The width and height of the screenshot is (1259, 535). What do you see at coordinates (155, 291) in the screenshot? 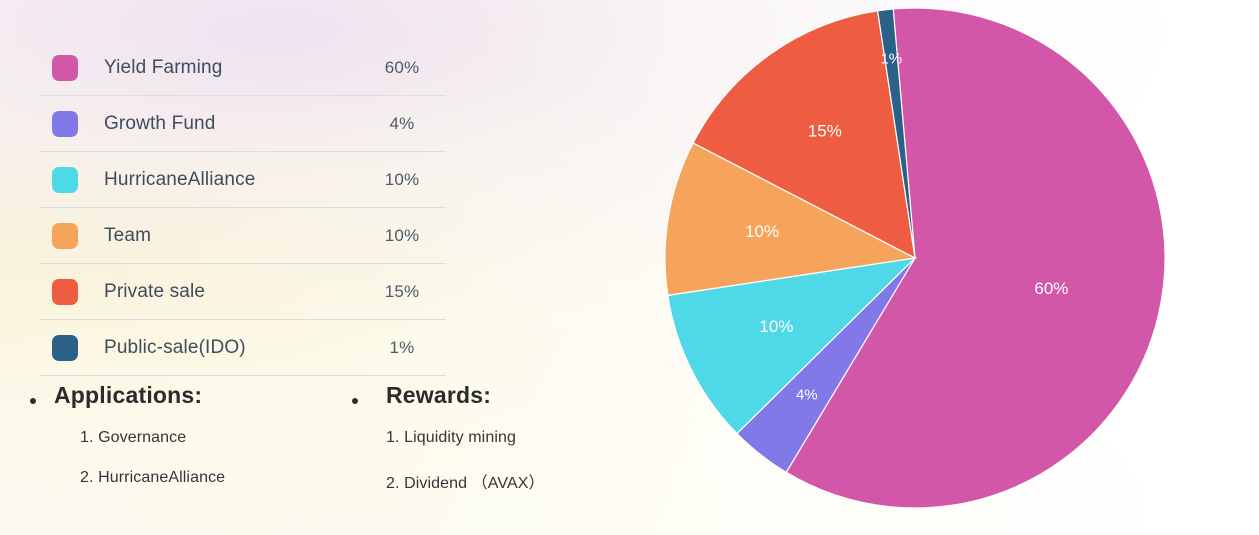
I see `legend-label: Private sale` at bounding box center [155, 291].